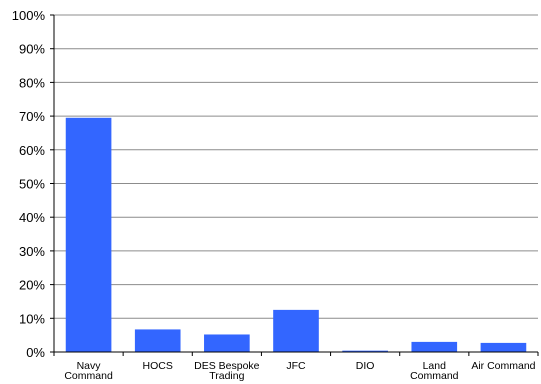 This screenshot has height=384, width=541. Describe the element at coordinates (32, 285) in the screenshot. I see `y-tick-label: 20%` at that location.